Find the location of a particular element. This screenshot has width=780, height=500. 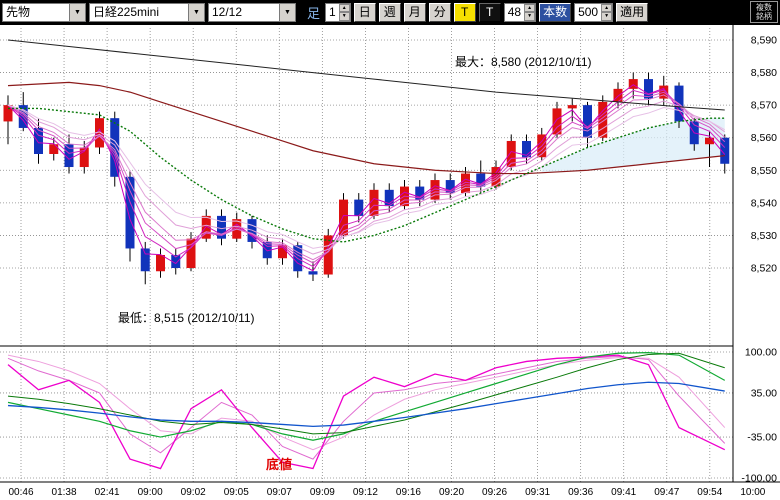

svg-text: 09:41 is located at coordinates (623, 492).